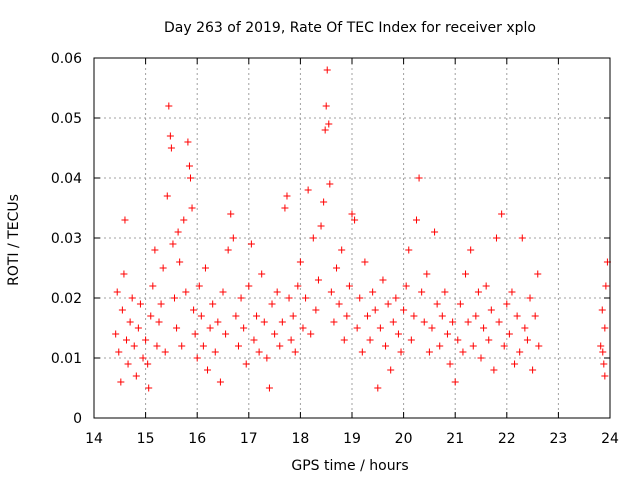  Describe the element at coordinates (66, 359) in the screenshot. I see `y-tick-label: 0.01` at that location.